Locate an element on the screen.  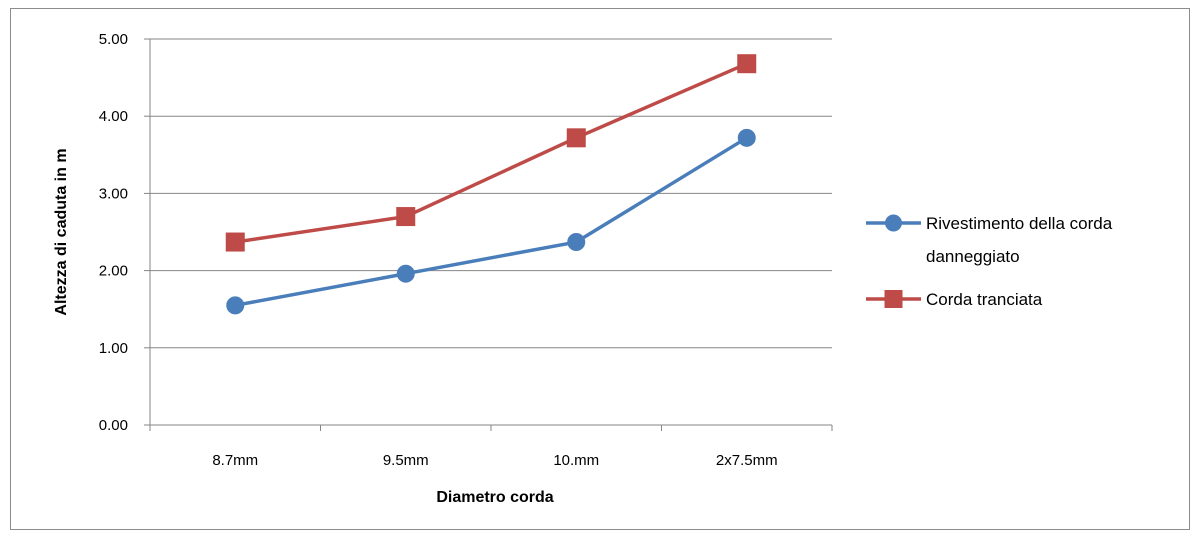
x-tick-label: 2x7.5mm is located at coordinates (747, 460).